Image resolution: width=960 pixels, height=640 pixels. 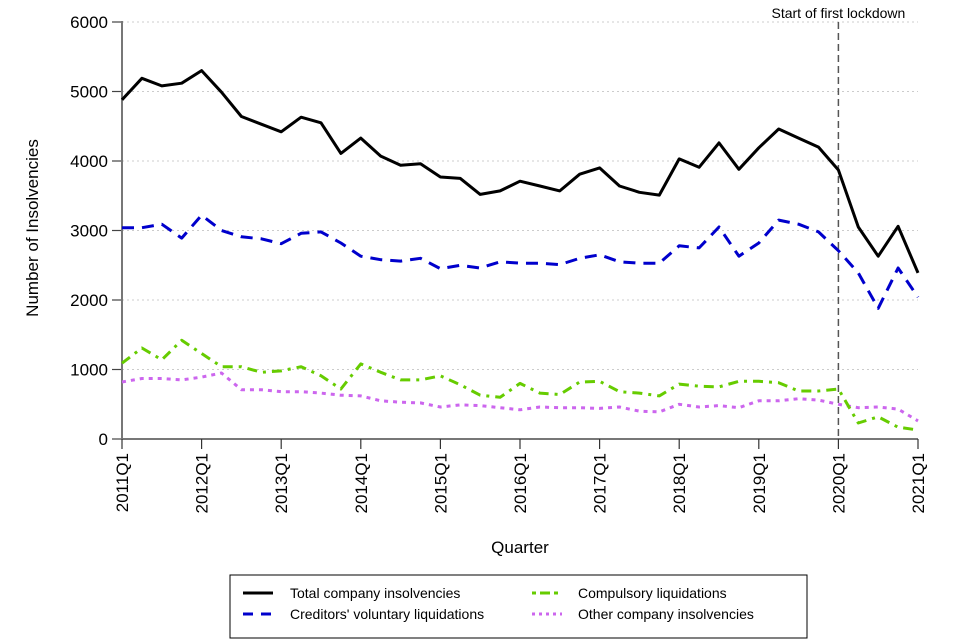 What do you see at coordinates (652, 593) in the screenshot?
I see `legend-label: Compulsory liquidations` at bounding box center [652, 593].